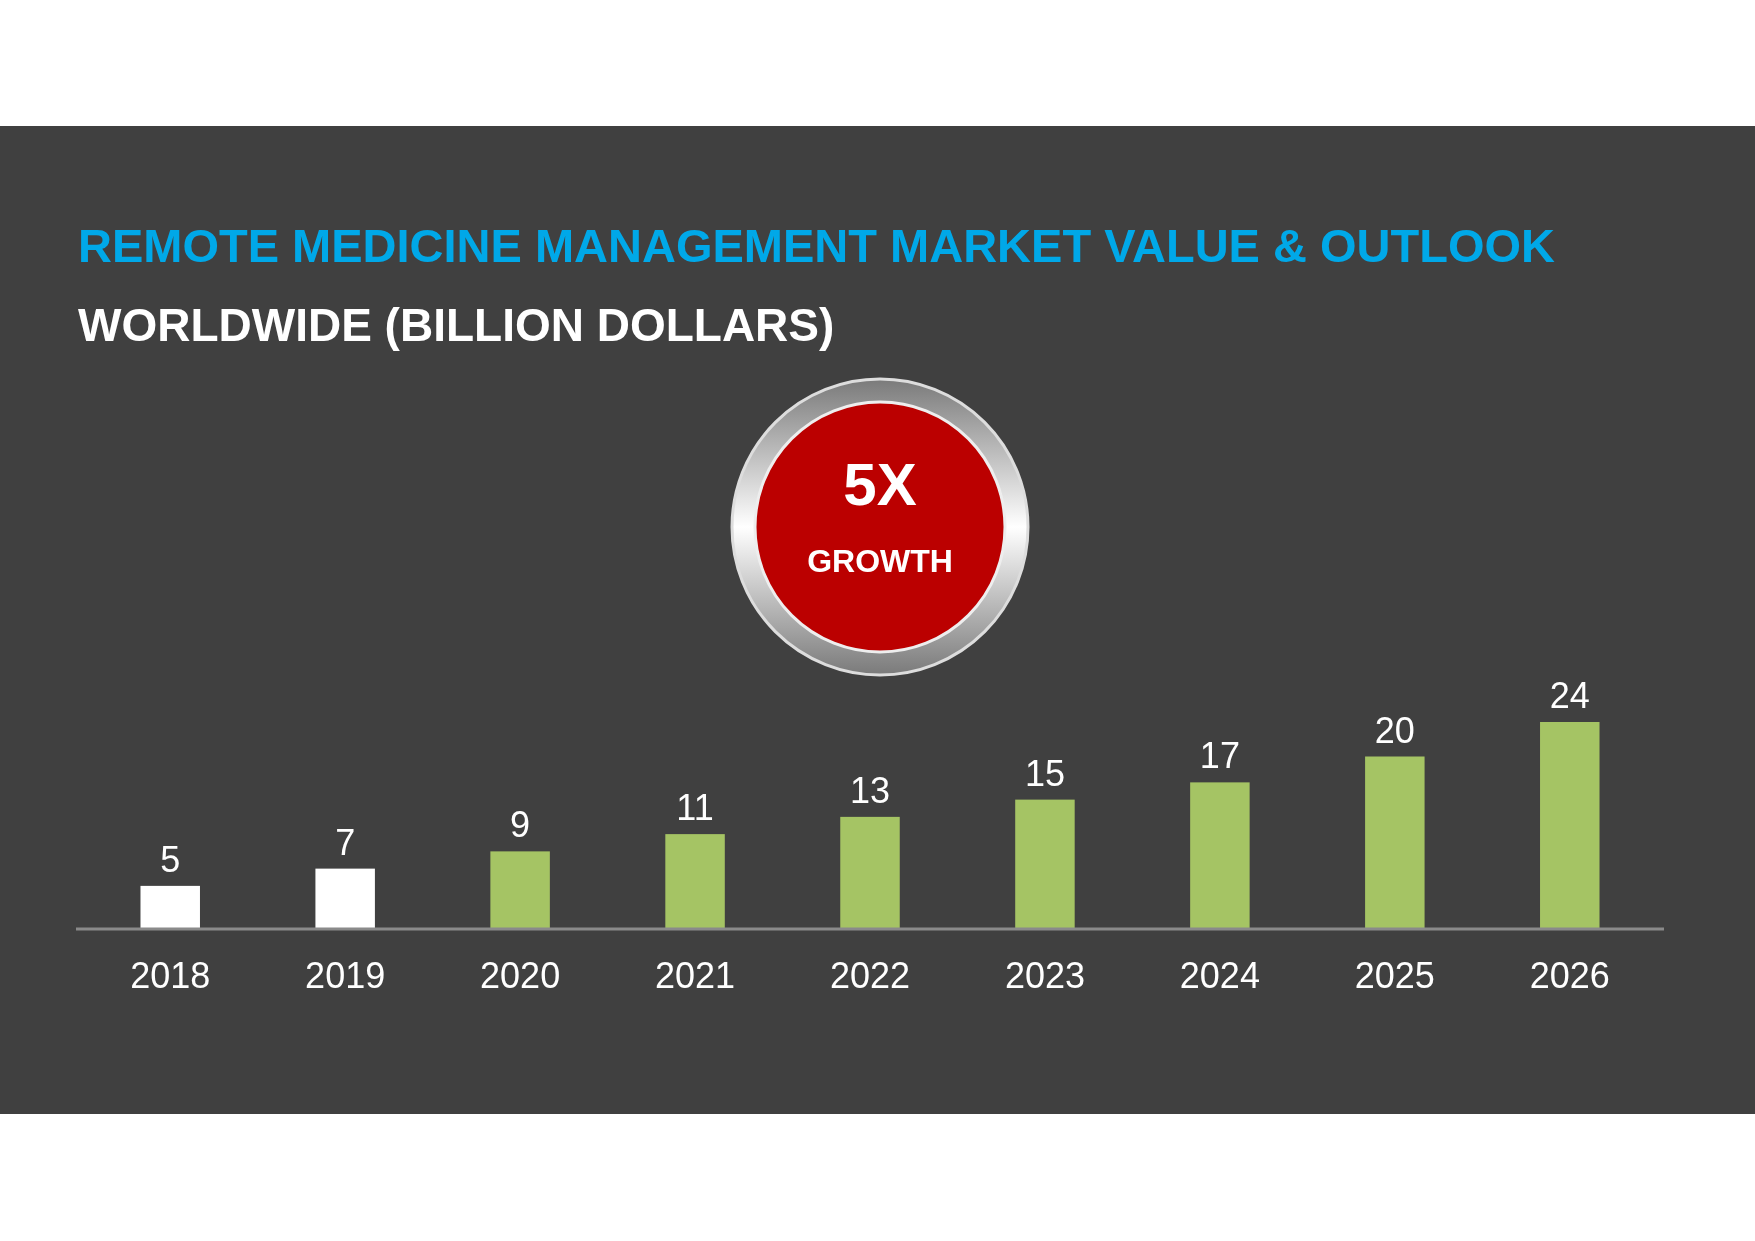  Describe the element at coordinates (817, 245) in the screenshot. I see `chart-title: REMOTE MEDICINE MANAGEMENT MARKET VALUE & OUTLOOK` at that location.